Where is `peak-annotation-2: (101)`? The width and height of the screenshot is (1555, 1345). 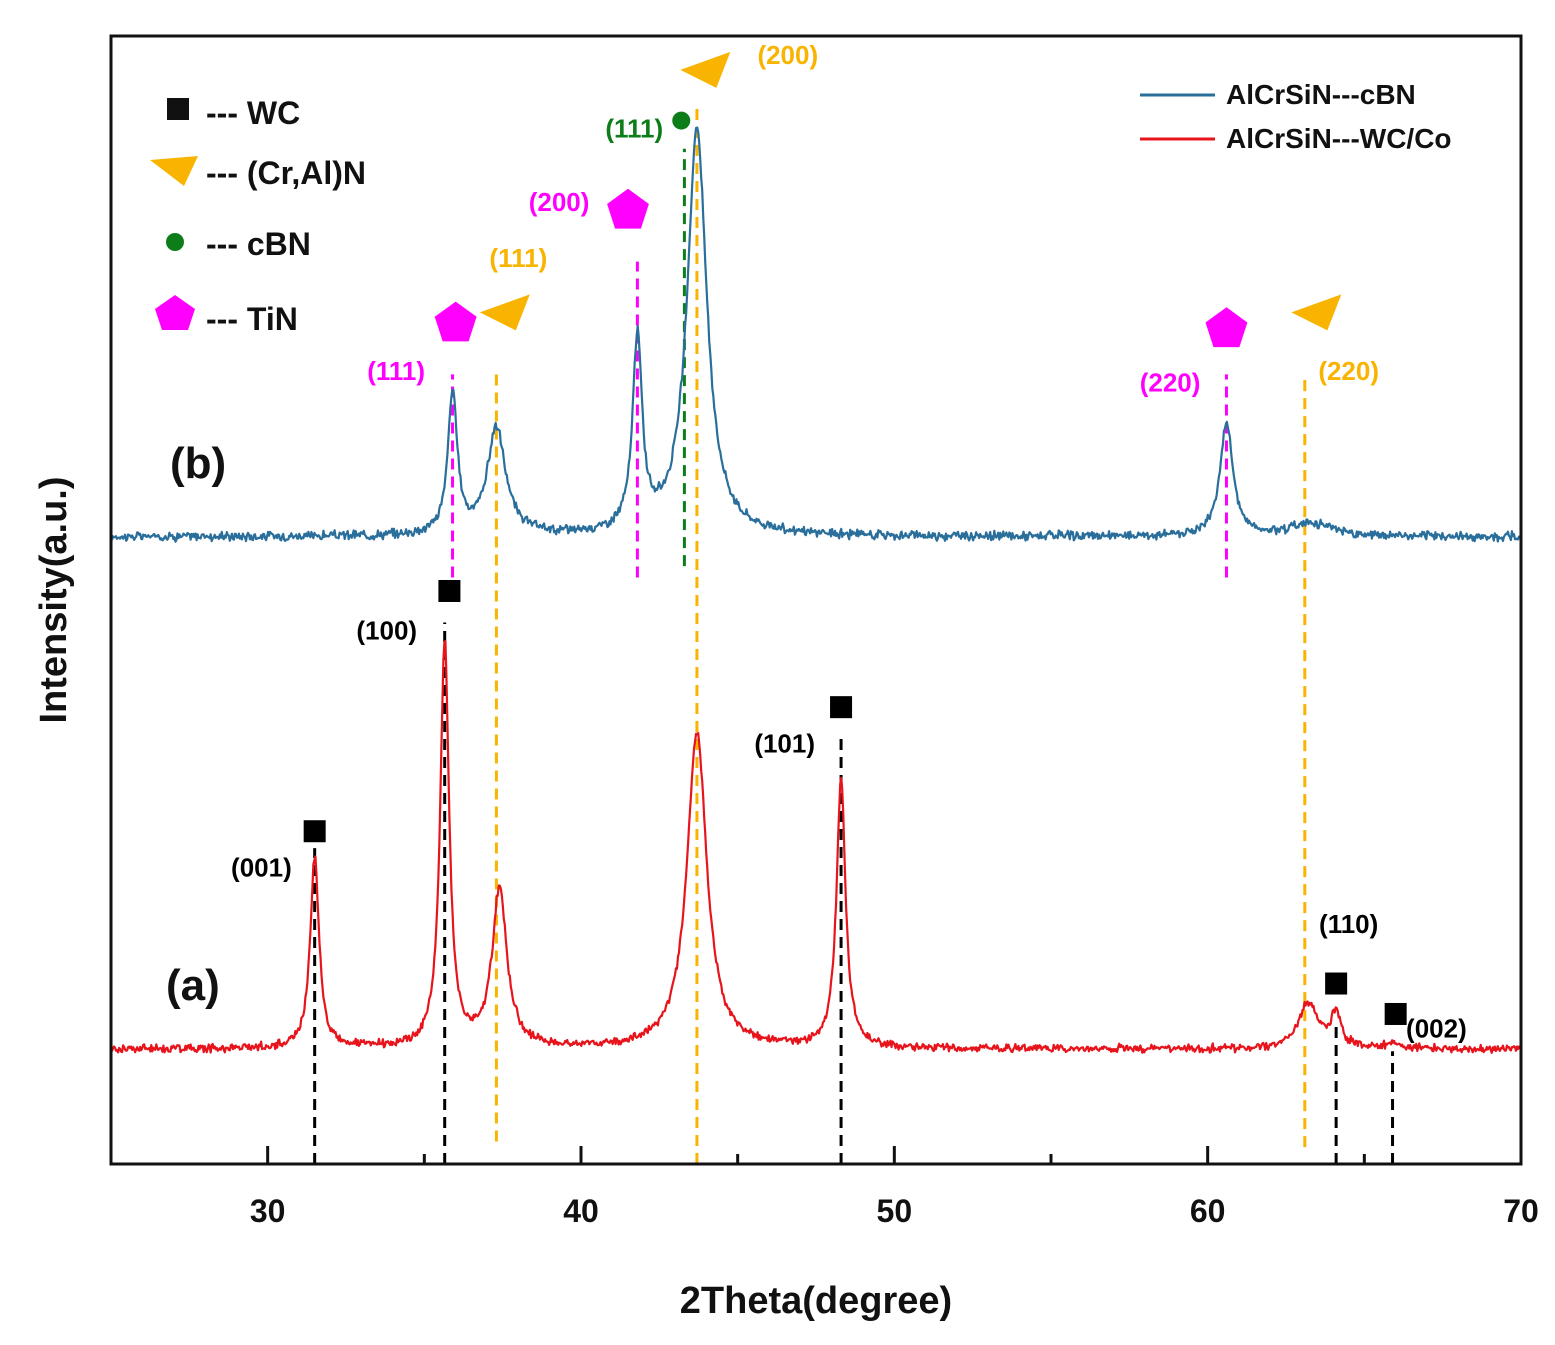 peak-annotation-2: (101) is located at coordinates (784, 743).